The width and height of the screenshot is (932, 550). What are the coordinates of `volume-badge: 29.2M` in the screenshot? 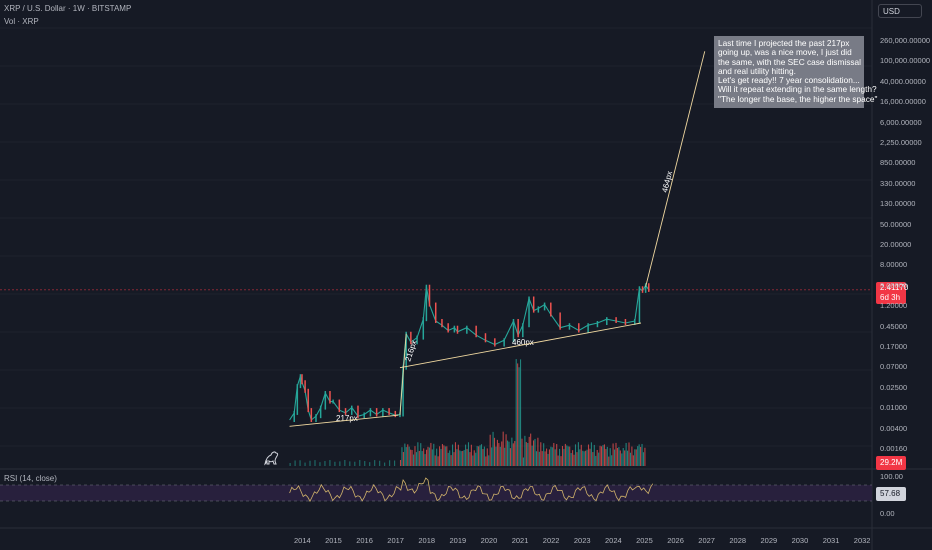 It's located at (891, 463).